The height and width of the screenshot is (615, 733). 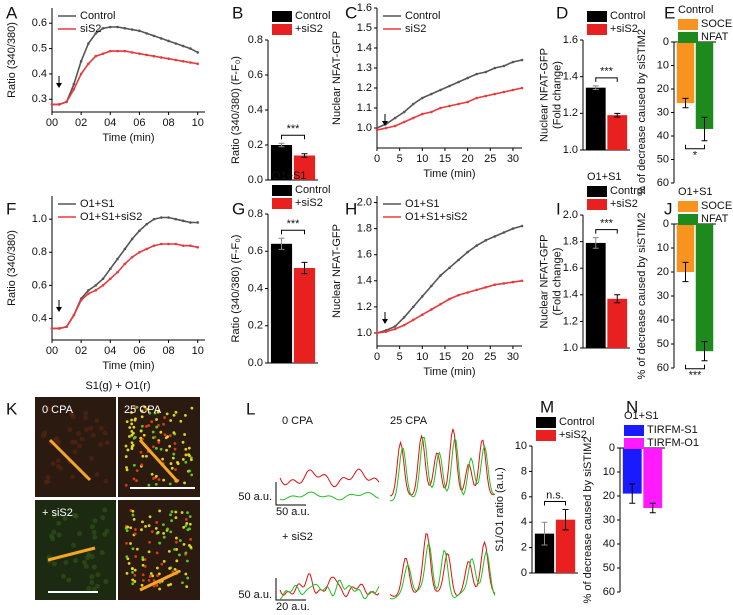 I want to click on y-tick-label: 30, so click(x=663, y=112).